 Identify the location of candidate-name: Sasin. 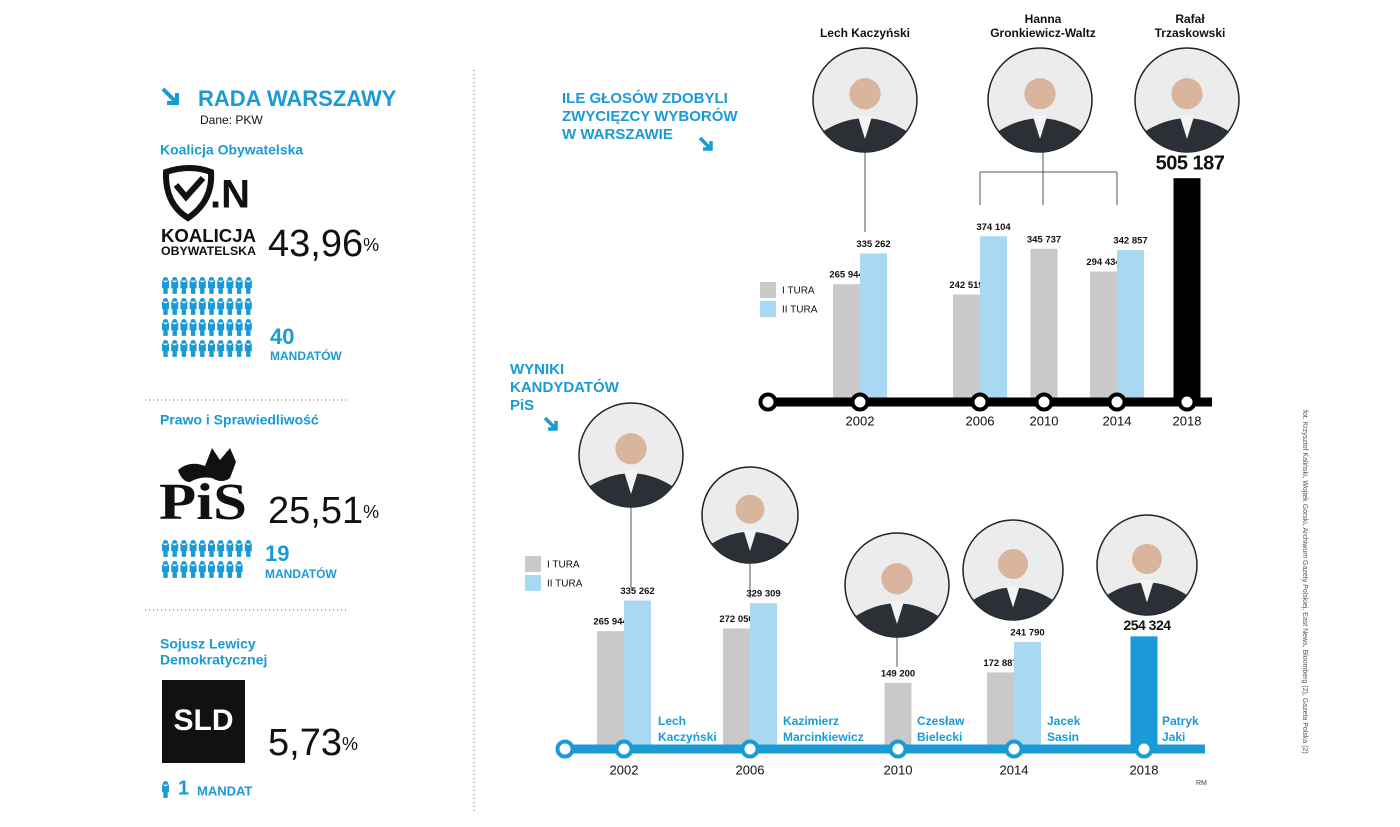
(1063, 737).